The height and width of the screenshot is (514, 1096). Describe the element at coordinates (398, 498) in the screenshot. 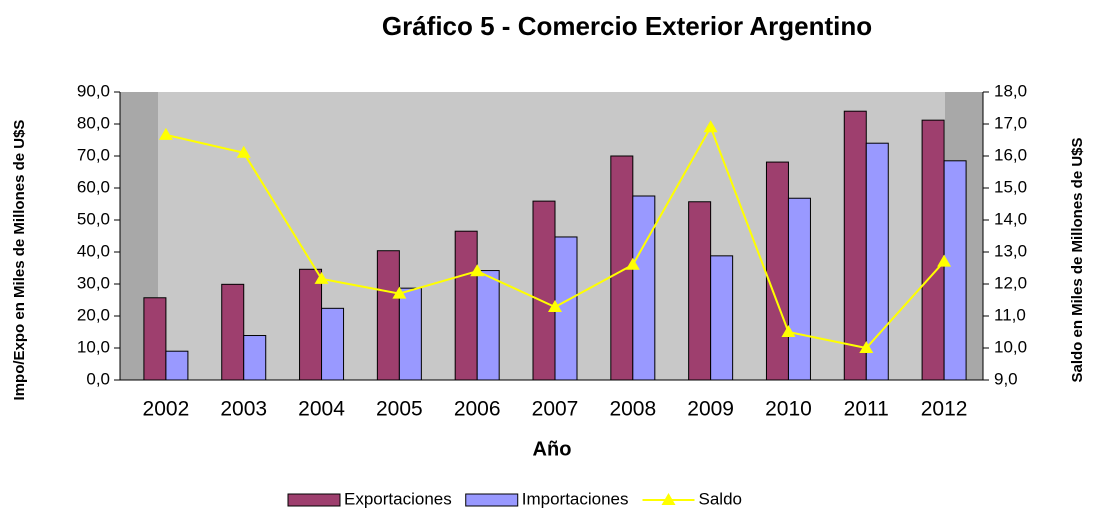

I see `legend-label: Exportaciones` at that location.